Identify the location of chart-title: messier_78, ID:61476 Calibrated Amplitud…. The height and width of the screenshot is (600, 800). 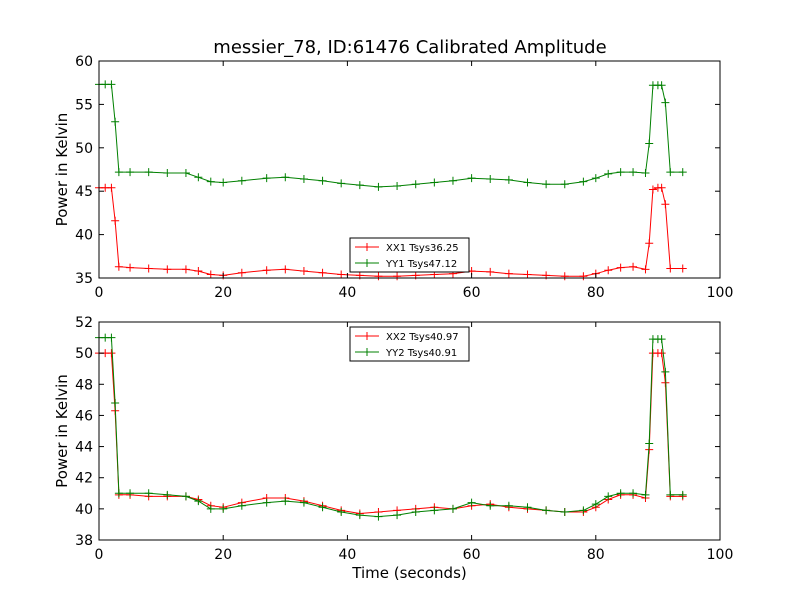
(409, 47).